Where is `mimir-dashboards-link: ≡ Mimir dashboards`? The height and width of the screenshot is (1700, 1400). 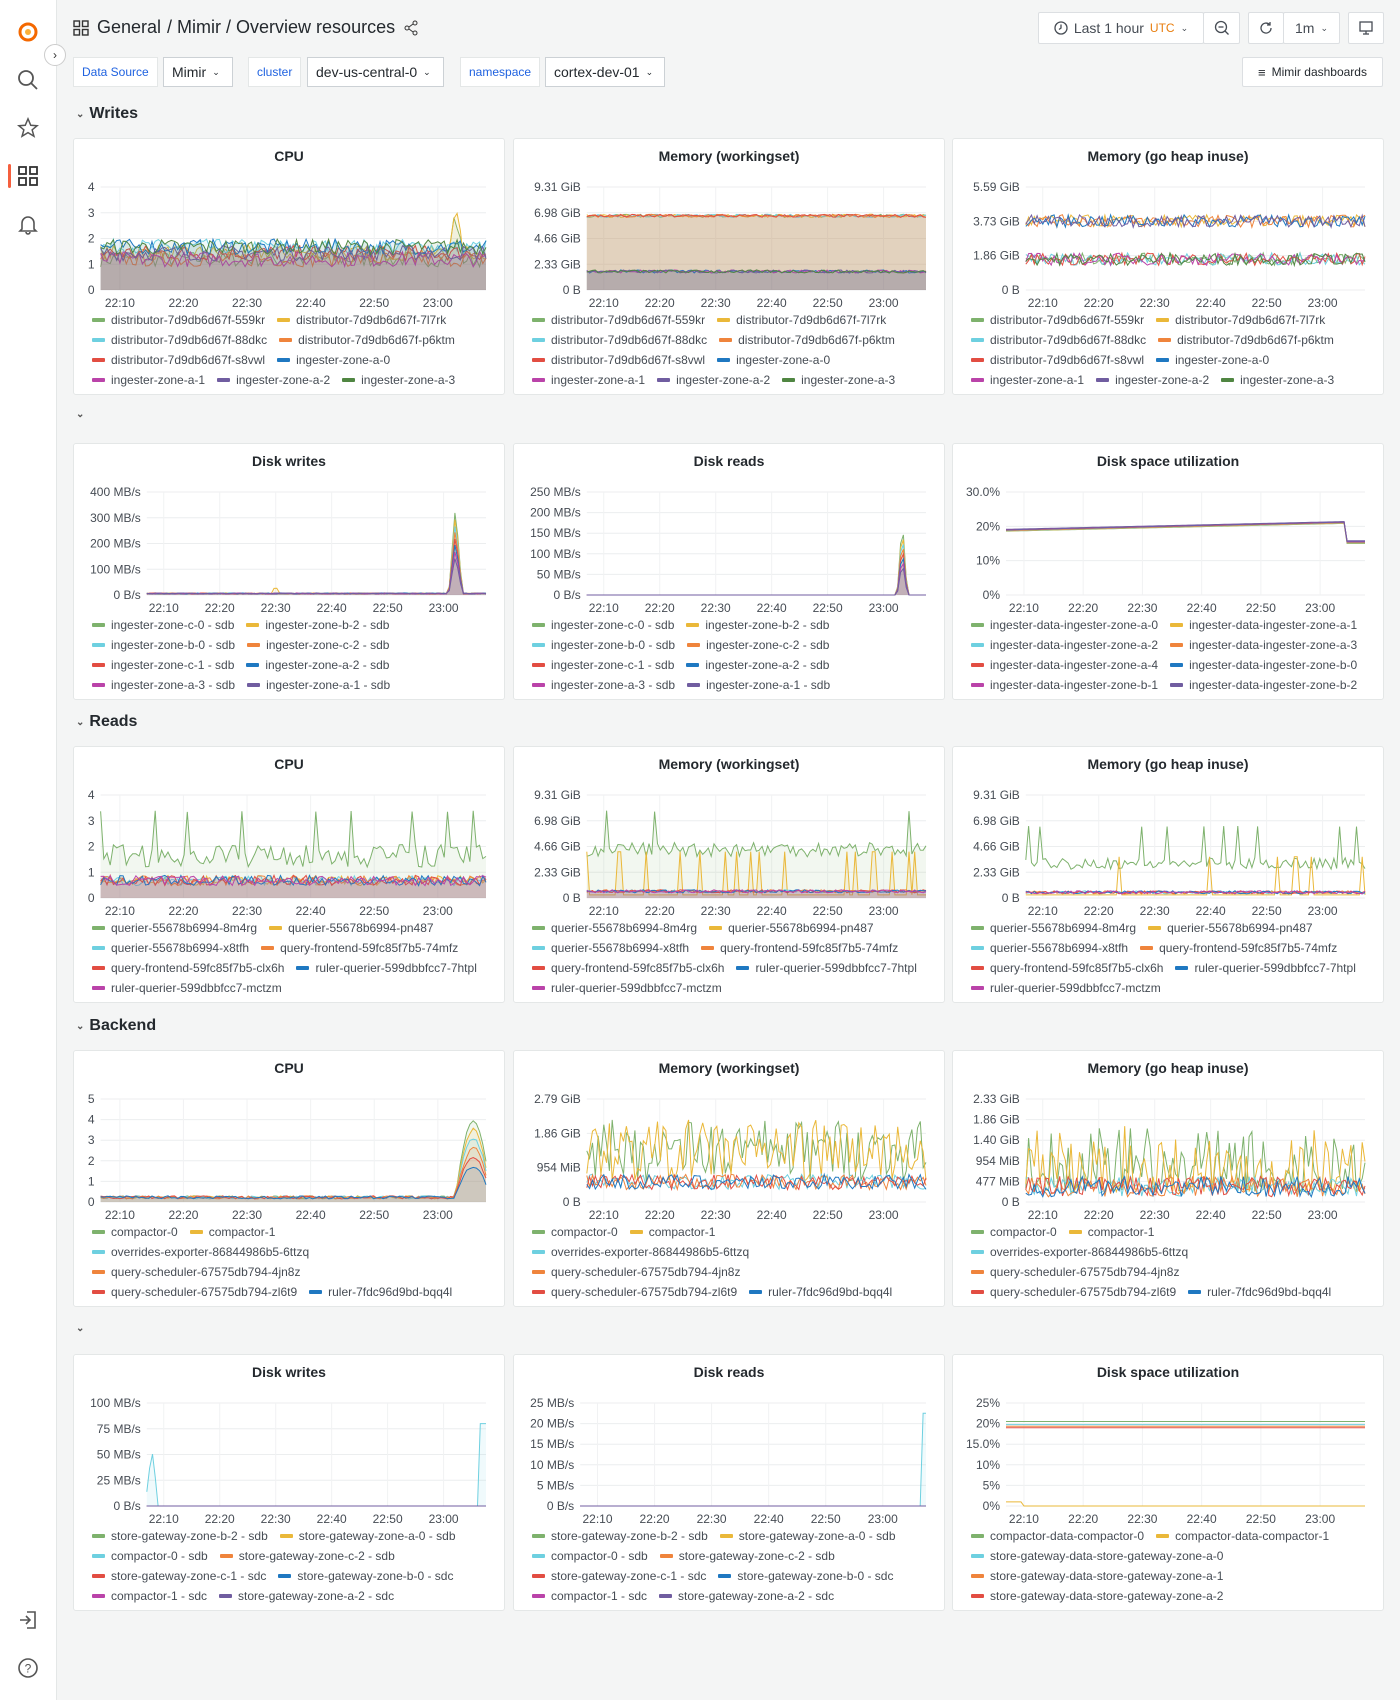 mimir-dashboards-link: ≡ Mimir dashboards is located at coordinates (1312, 72).